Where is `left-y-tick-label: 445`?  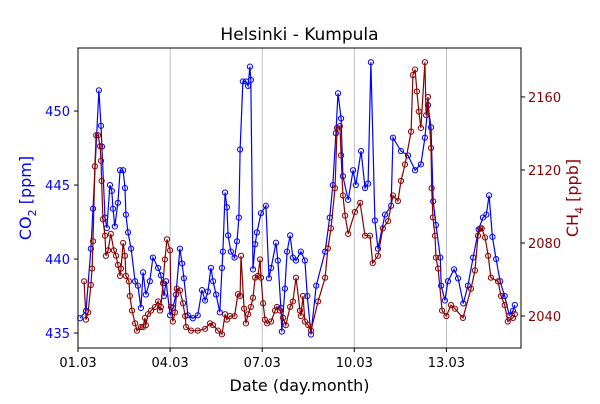 left-y-tick-label: 445 is located at coordinates (57, 186).